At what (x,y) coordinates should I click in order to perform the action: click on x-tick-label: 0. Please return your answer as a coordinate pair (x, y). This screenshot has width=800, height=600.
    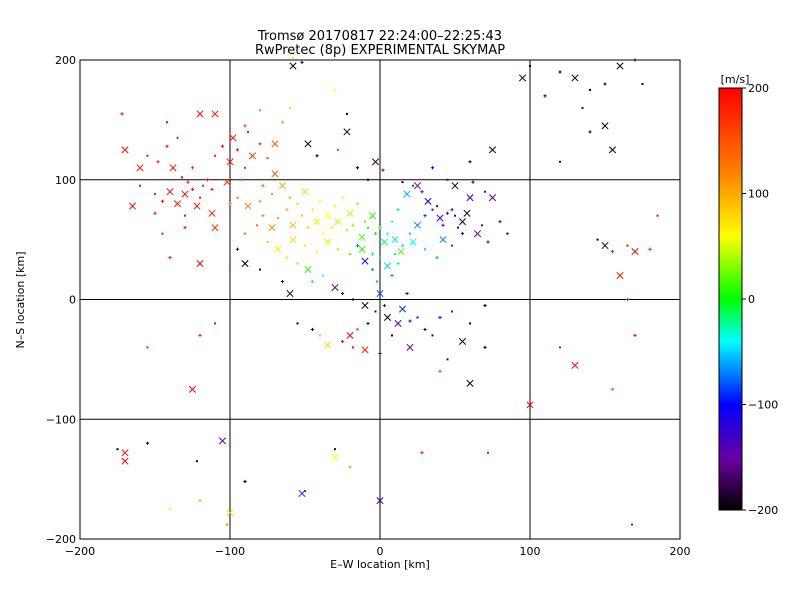
    Looking at the image, I should click on (380, 551).